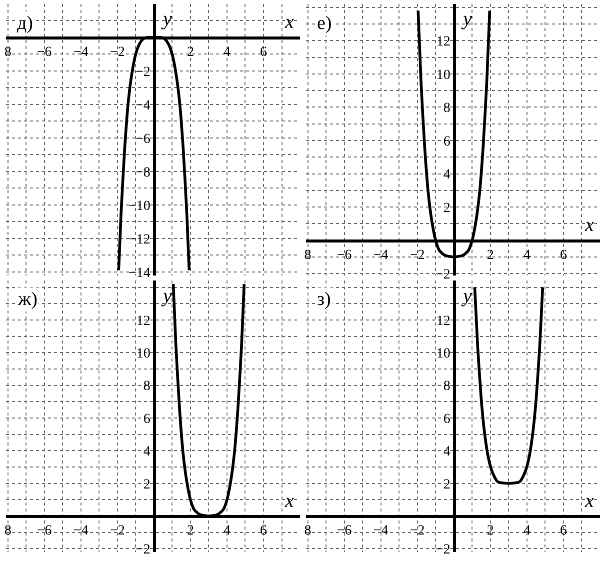 Image resolution: width=604 pixels, height=563 pixels. Describe the element at coordinates (142, 106) in the screenshot. I see `y-tick-label: −4` at that location.